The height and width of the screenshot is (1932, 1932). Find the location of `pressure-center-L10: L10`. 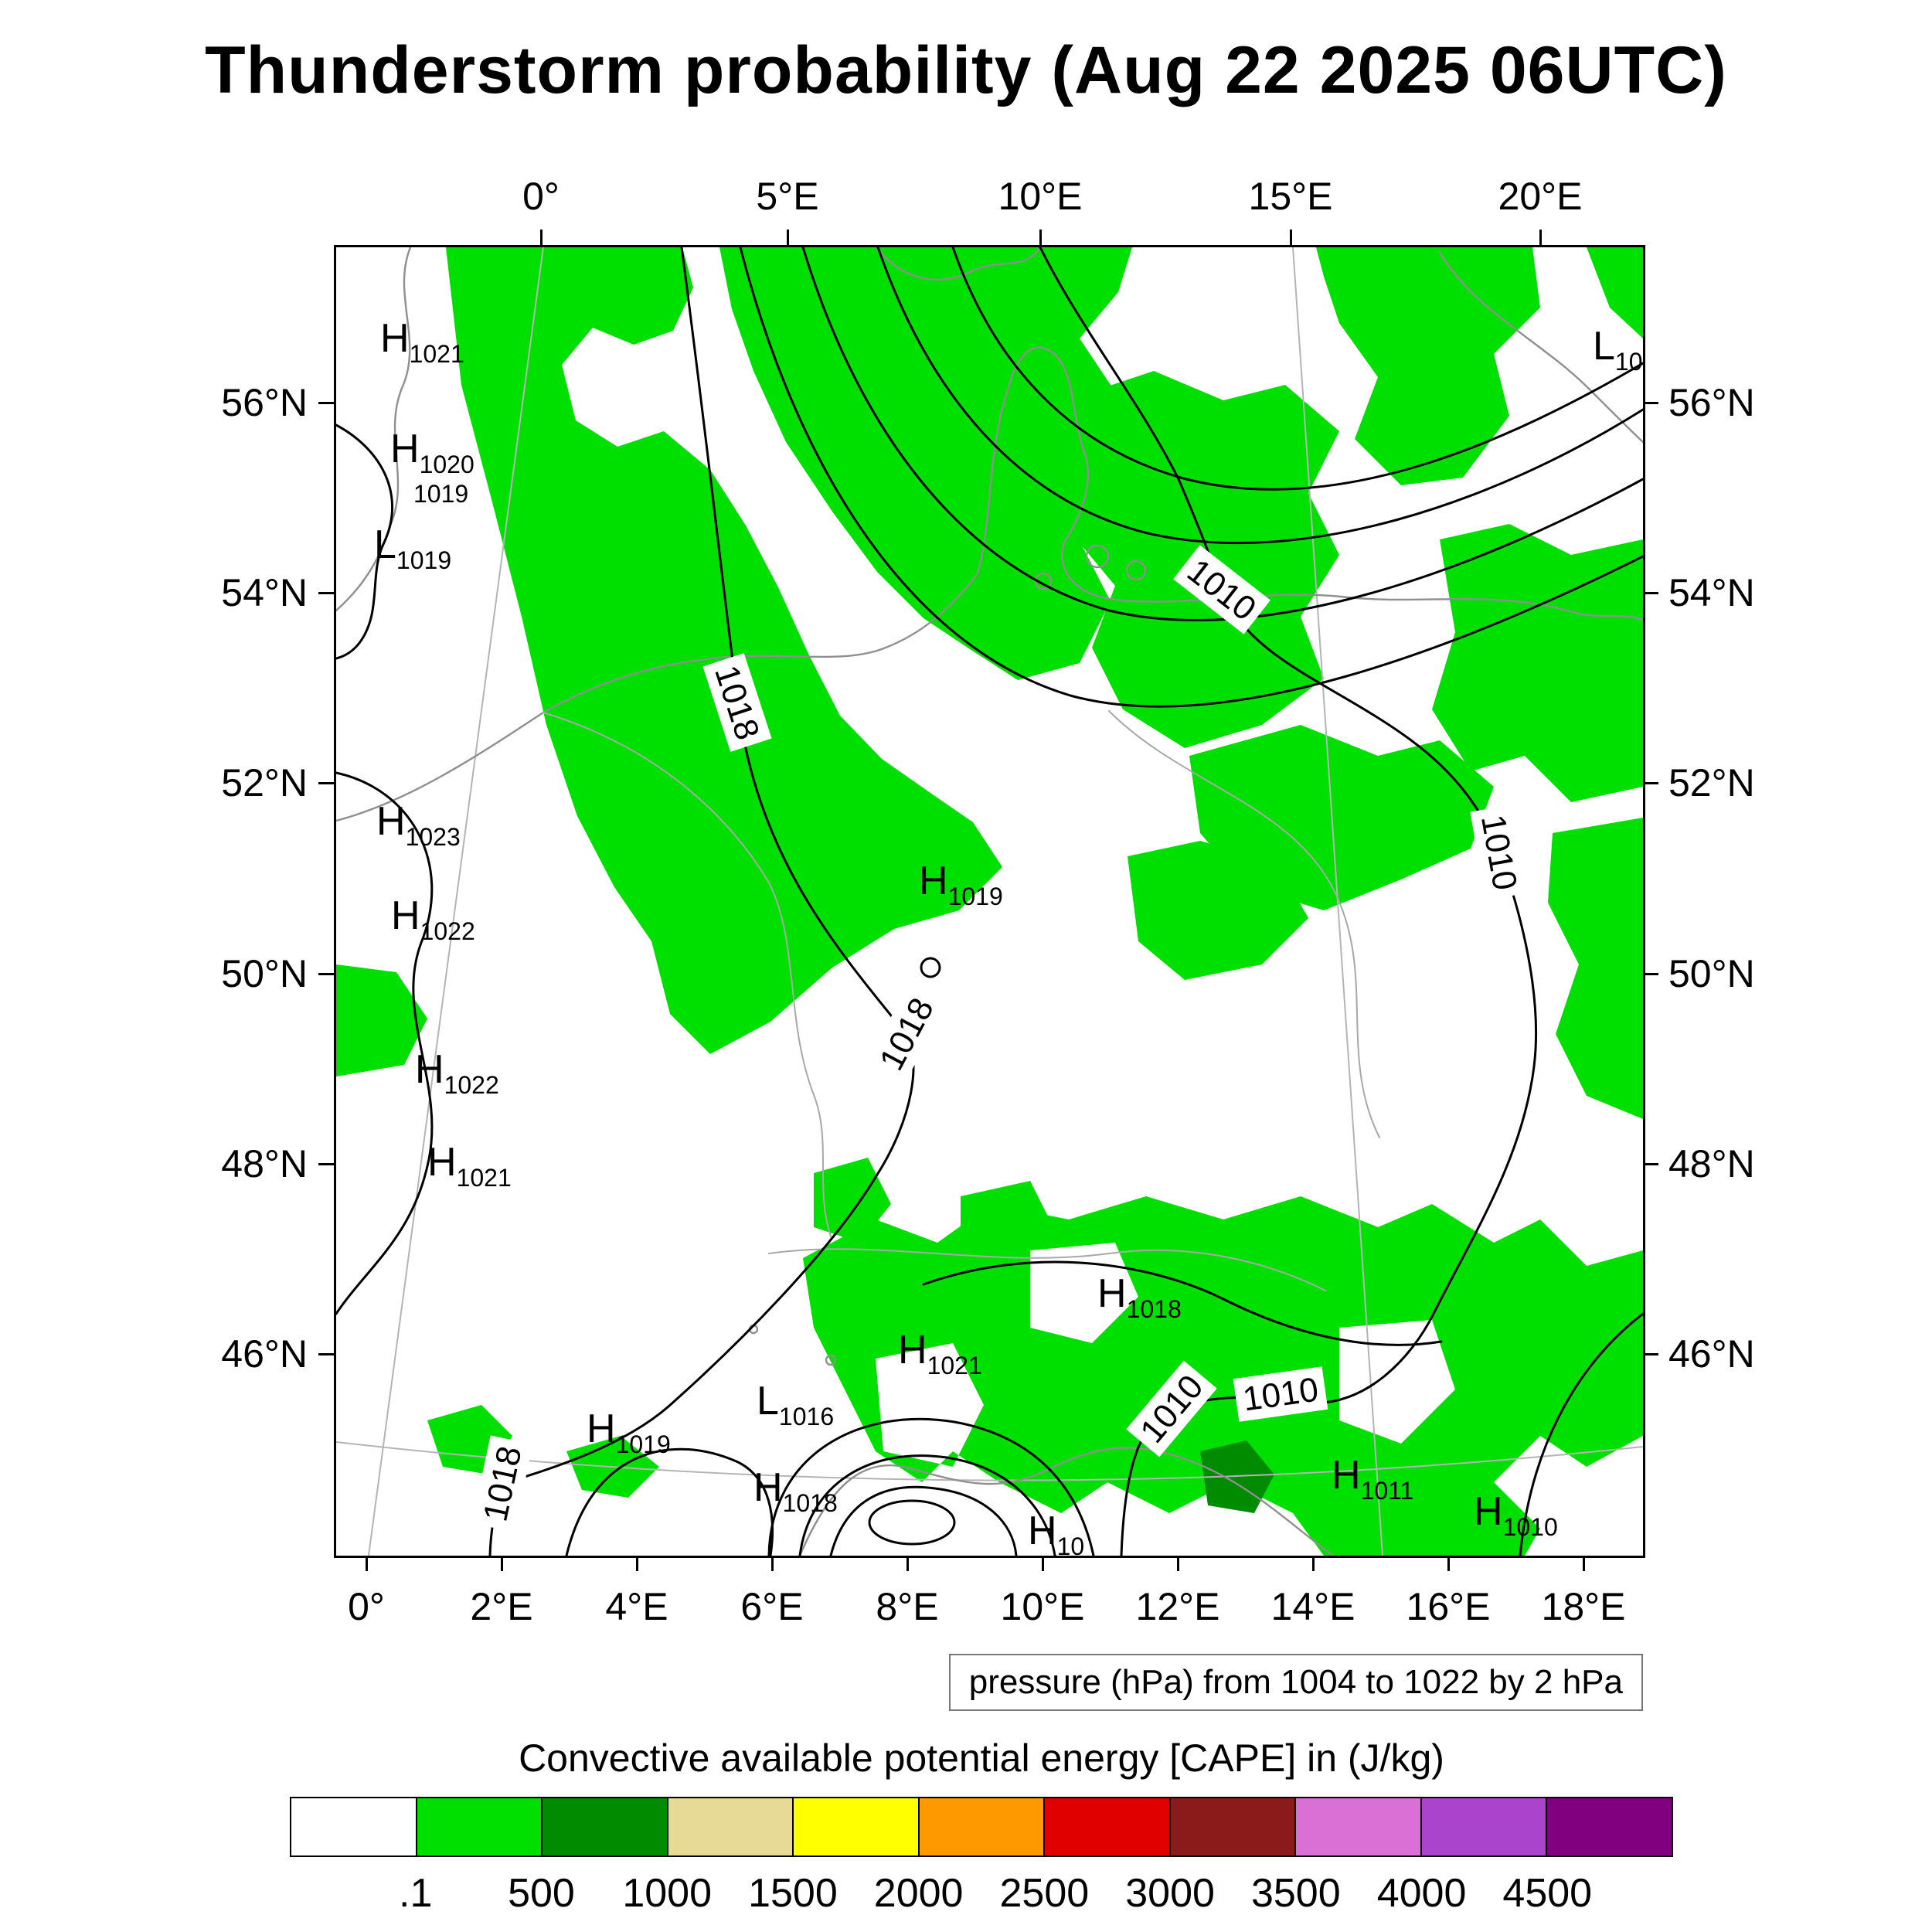

pressure-center-L10: L10 is located at coordinates (1618, 350).